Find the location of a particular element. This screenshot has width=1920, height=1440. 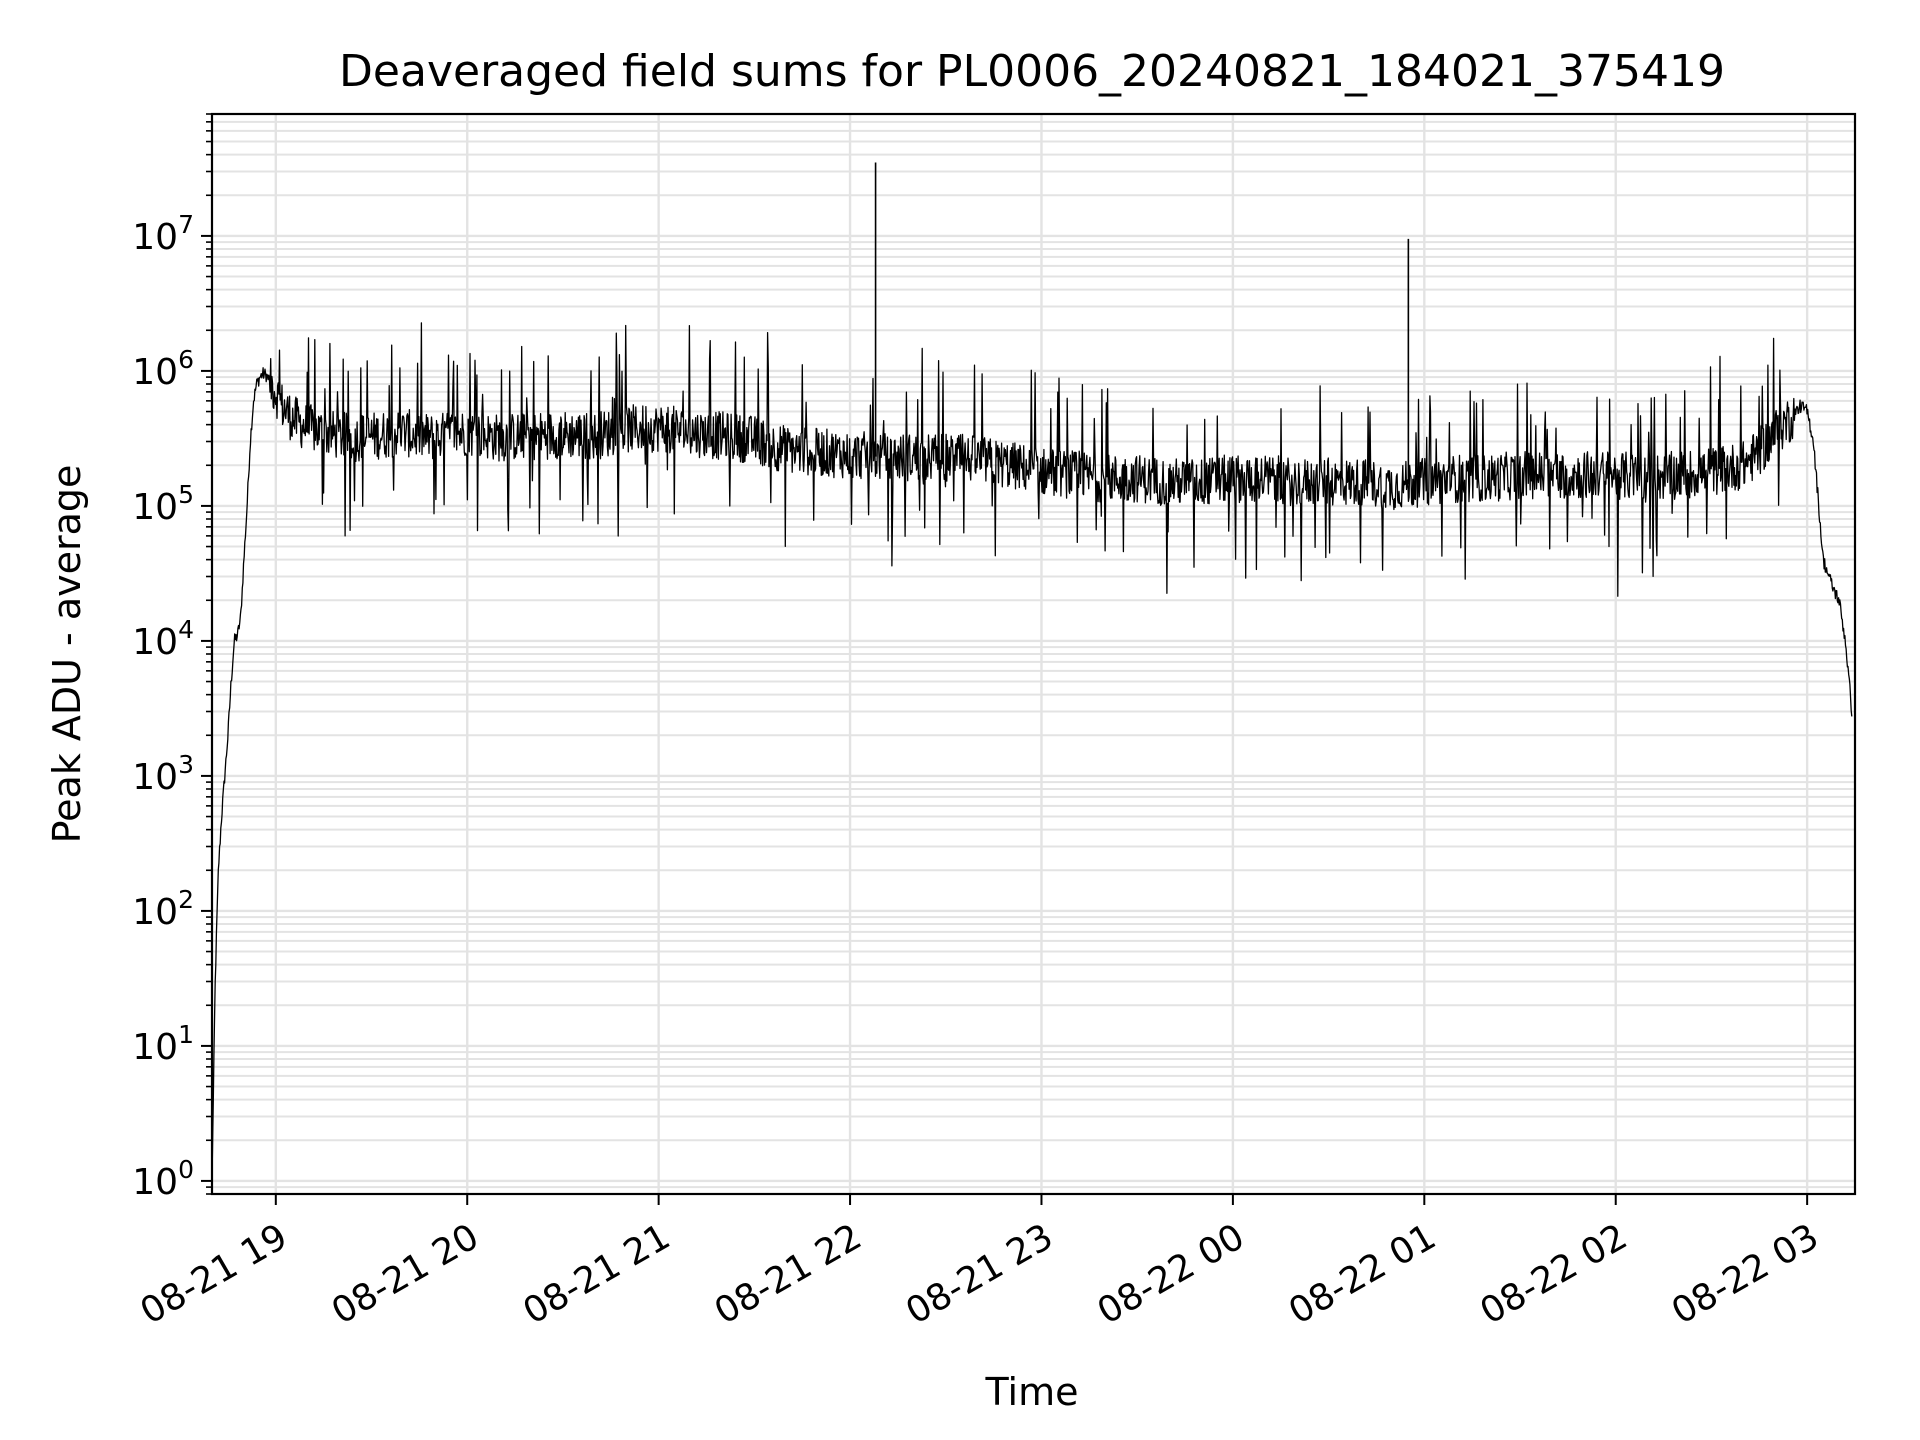

y-tick-label: 10⁴ is located at coordinates (163, 639).